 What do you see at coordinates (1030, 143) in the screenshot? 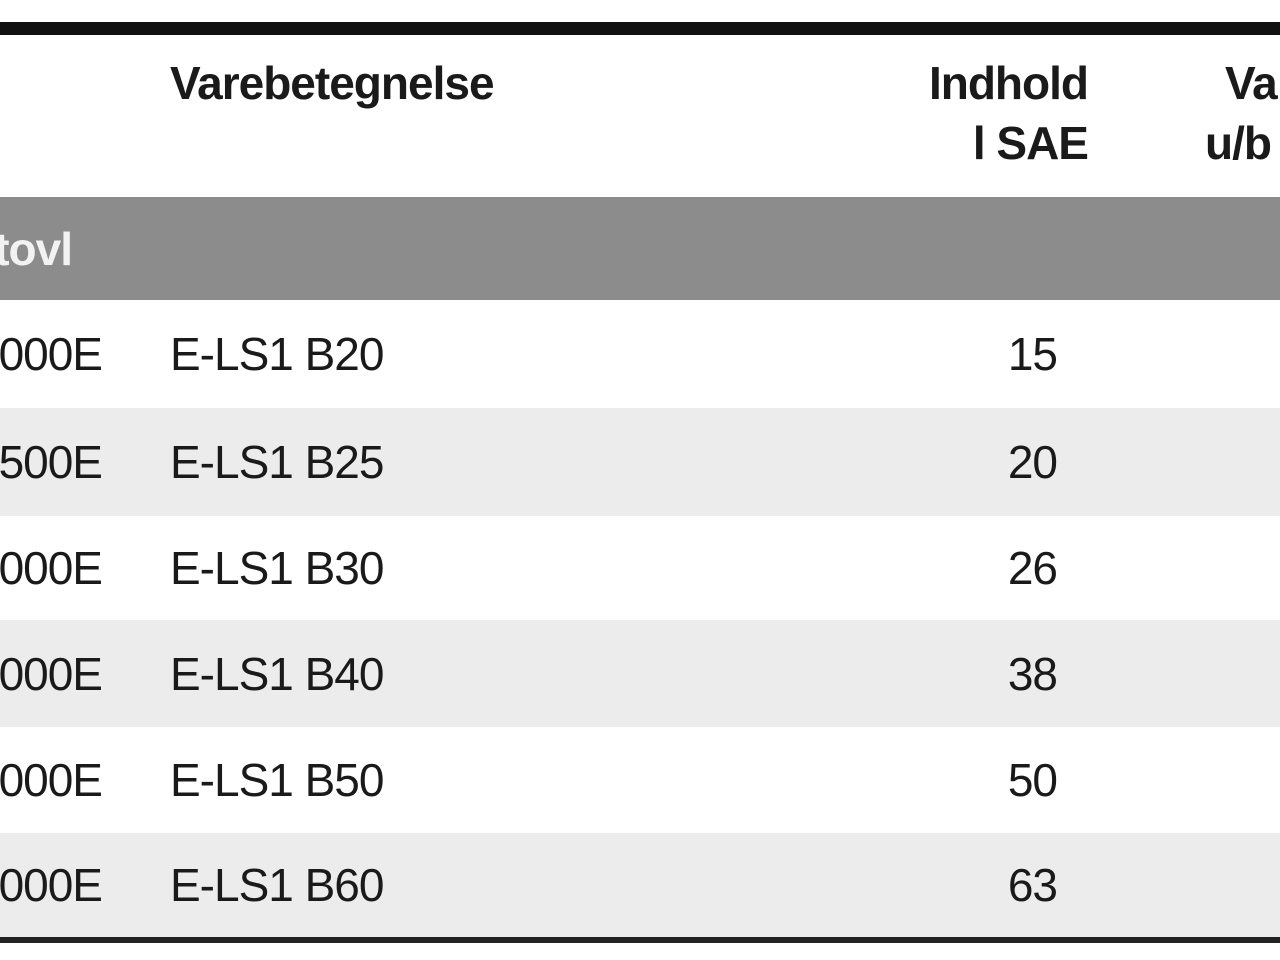
I see `header-indhold-unit: l SAE` at bounding box center [1030, 143].